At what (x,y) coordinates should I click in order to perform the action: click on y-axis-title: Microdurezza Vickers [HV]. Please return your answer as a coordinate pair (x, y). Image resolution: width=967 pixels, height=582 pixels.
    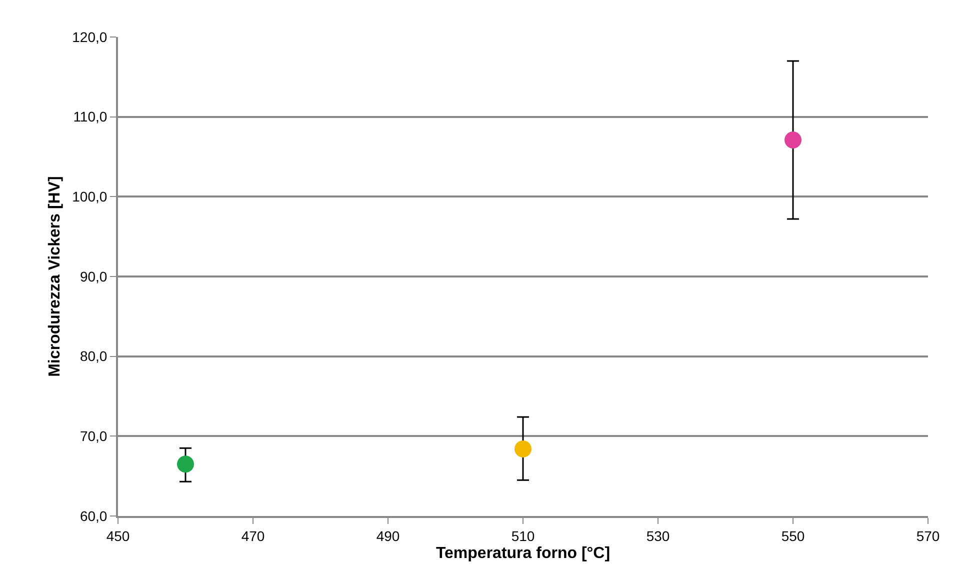
    Looking at the image, I should click on (55, 276).